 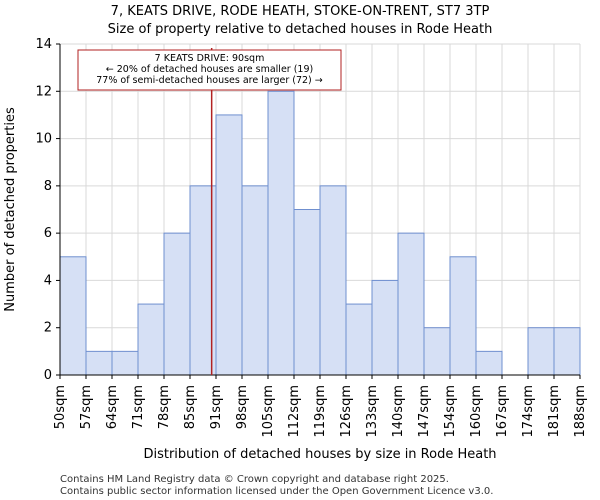 I want to click on x-tick-label: 133sqm, so click(x=372, y=411).